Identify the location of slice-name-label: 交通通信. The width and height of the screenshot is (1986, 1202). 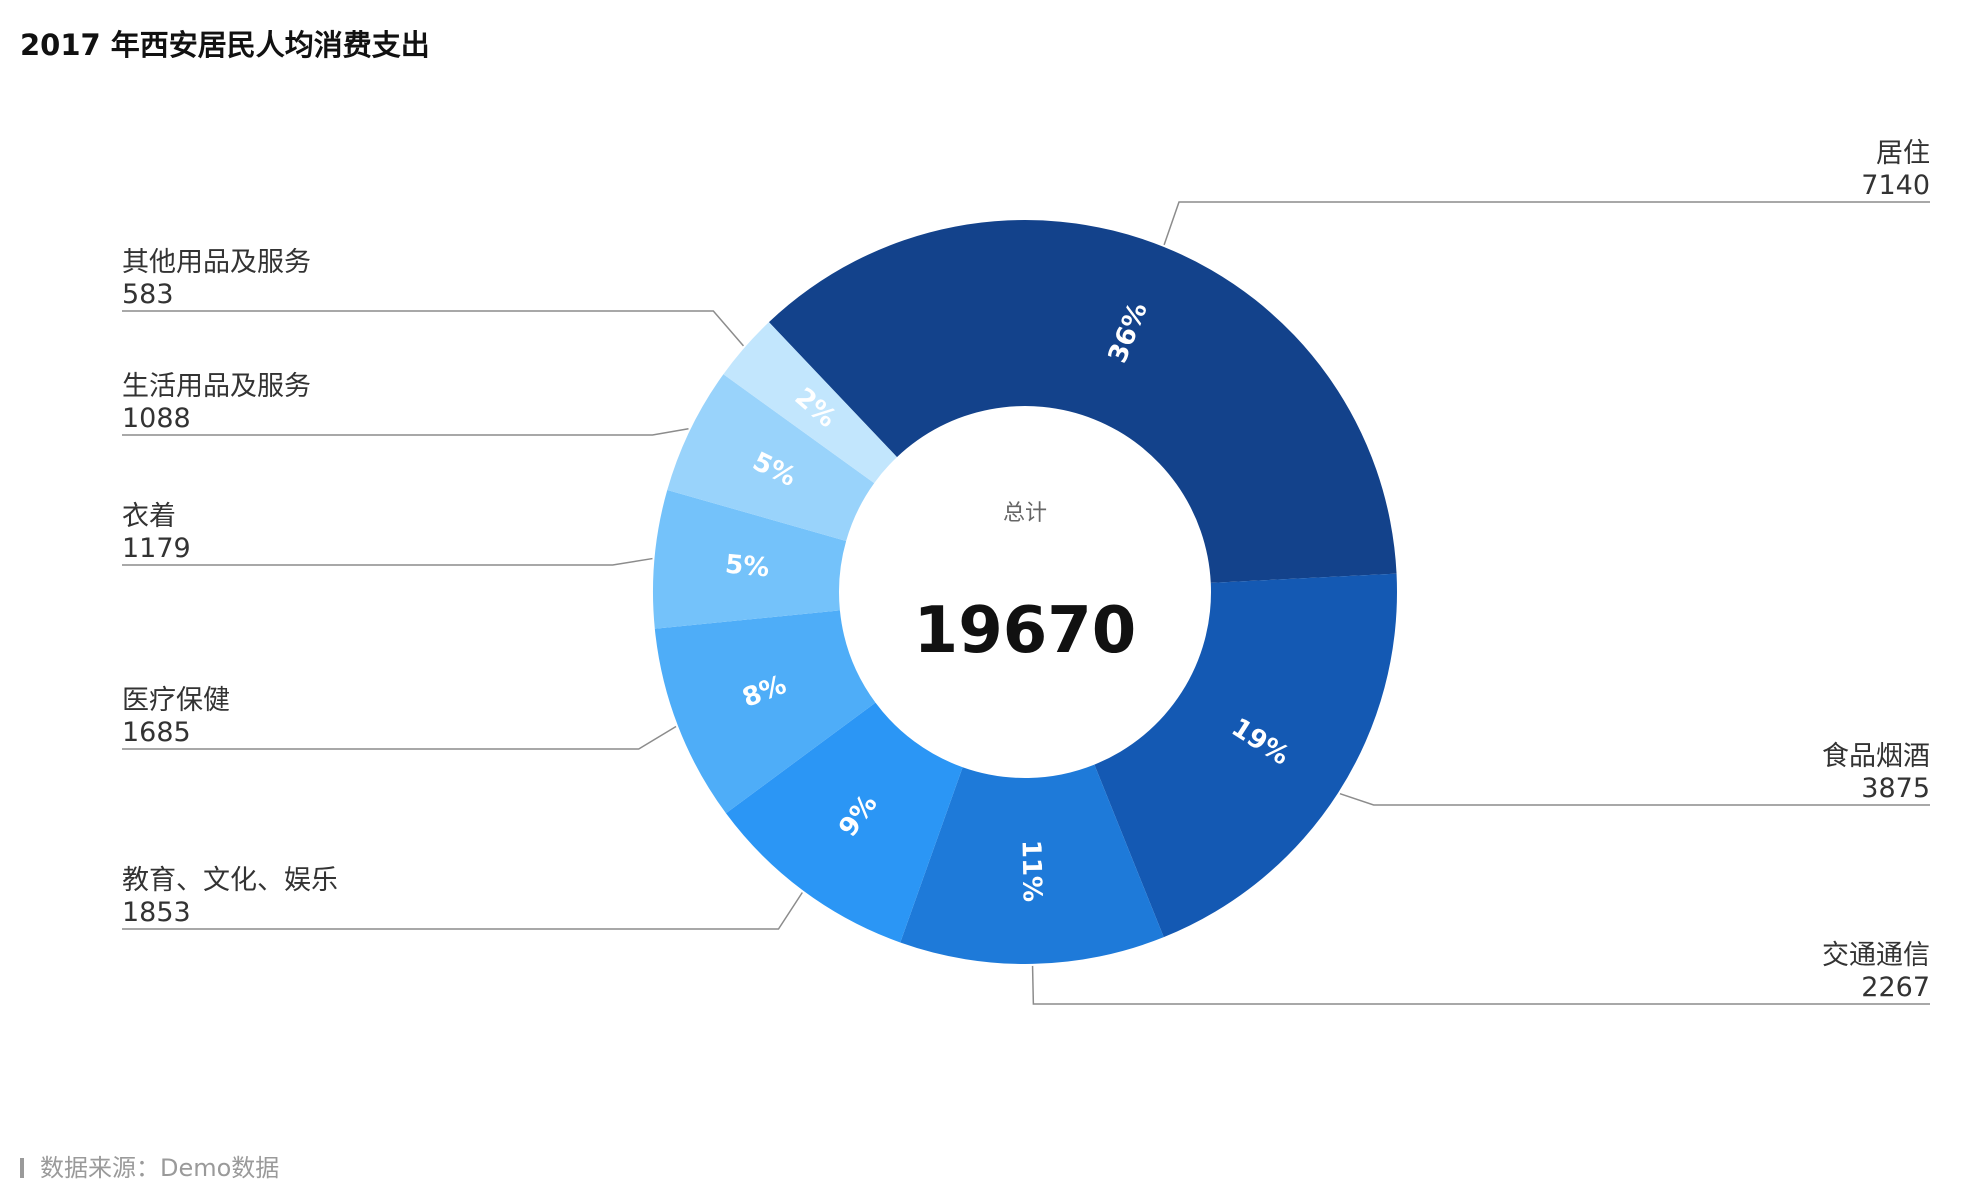
(1876, 955).